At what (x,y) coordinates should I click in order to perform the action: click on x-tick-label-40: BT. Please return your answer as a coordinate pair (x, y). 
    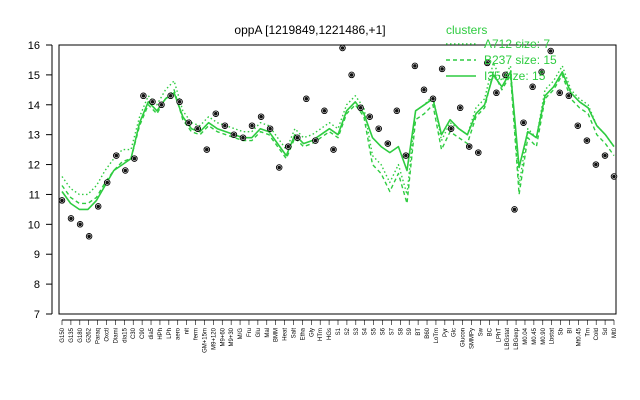
    Looking at the image, I should click on (419, 332).